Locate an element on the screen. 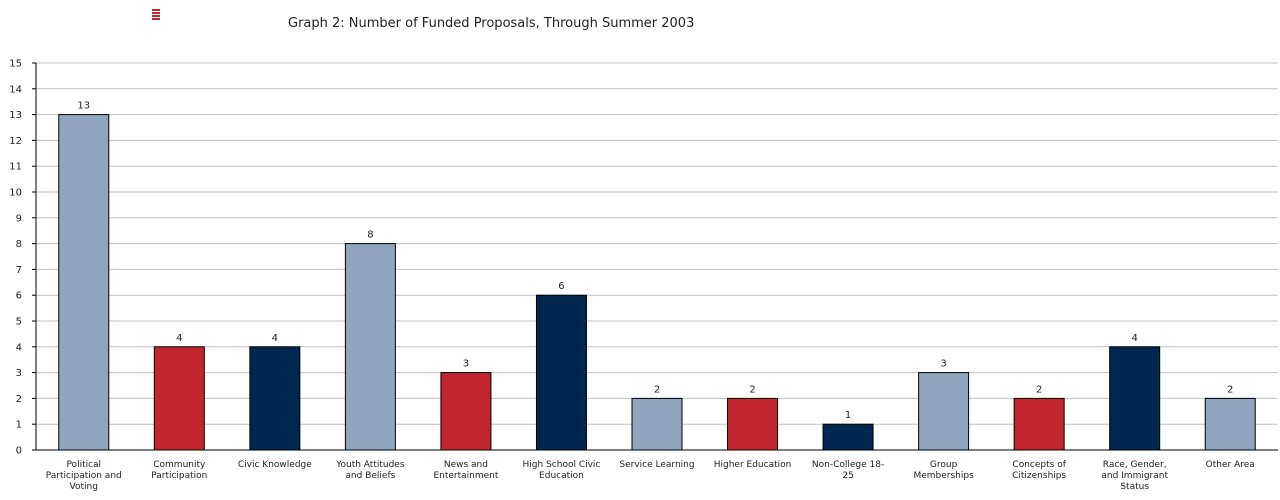 This screenshot has width=1280, height=500. y-tick-label: 8 is located at coordinates (19, 244).